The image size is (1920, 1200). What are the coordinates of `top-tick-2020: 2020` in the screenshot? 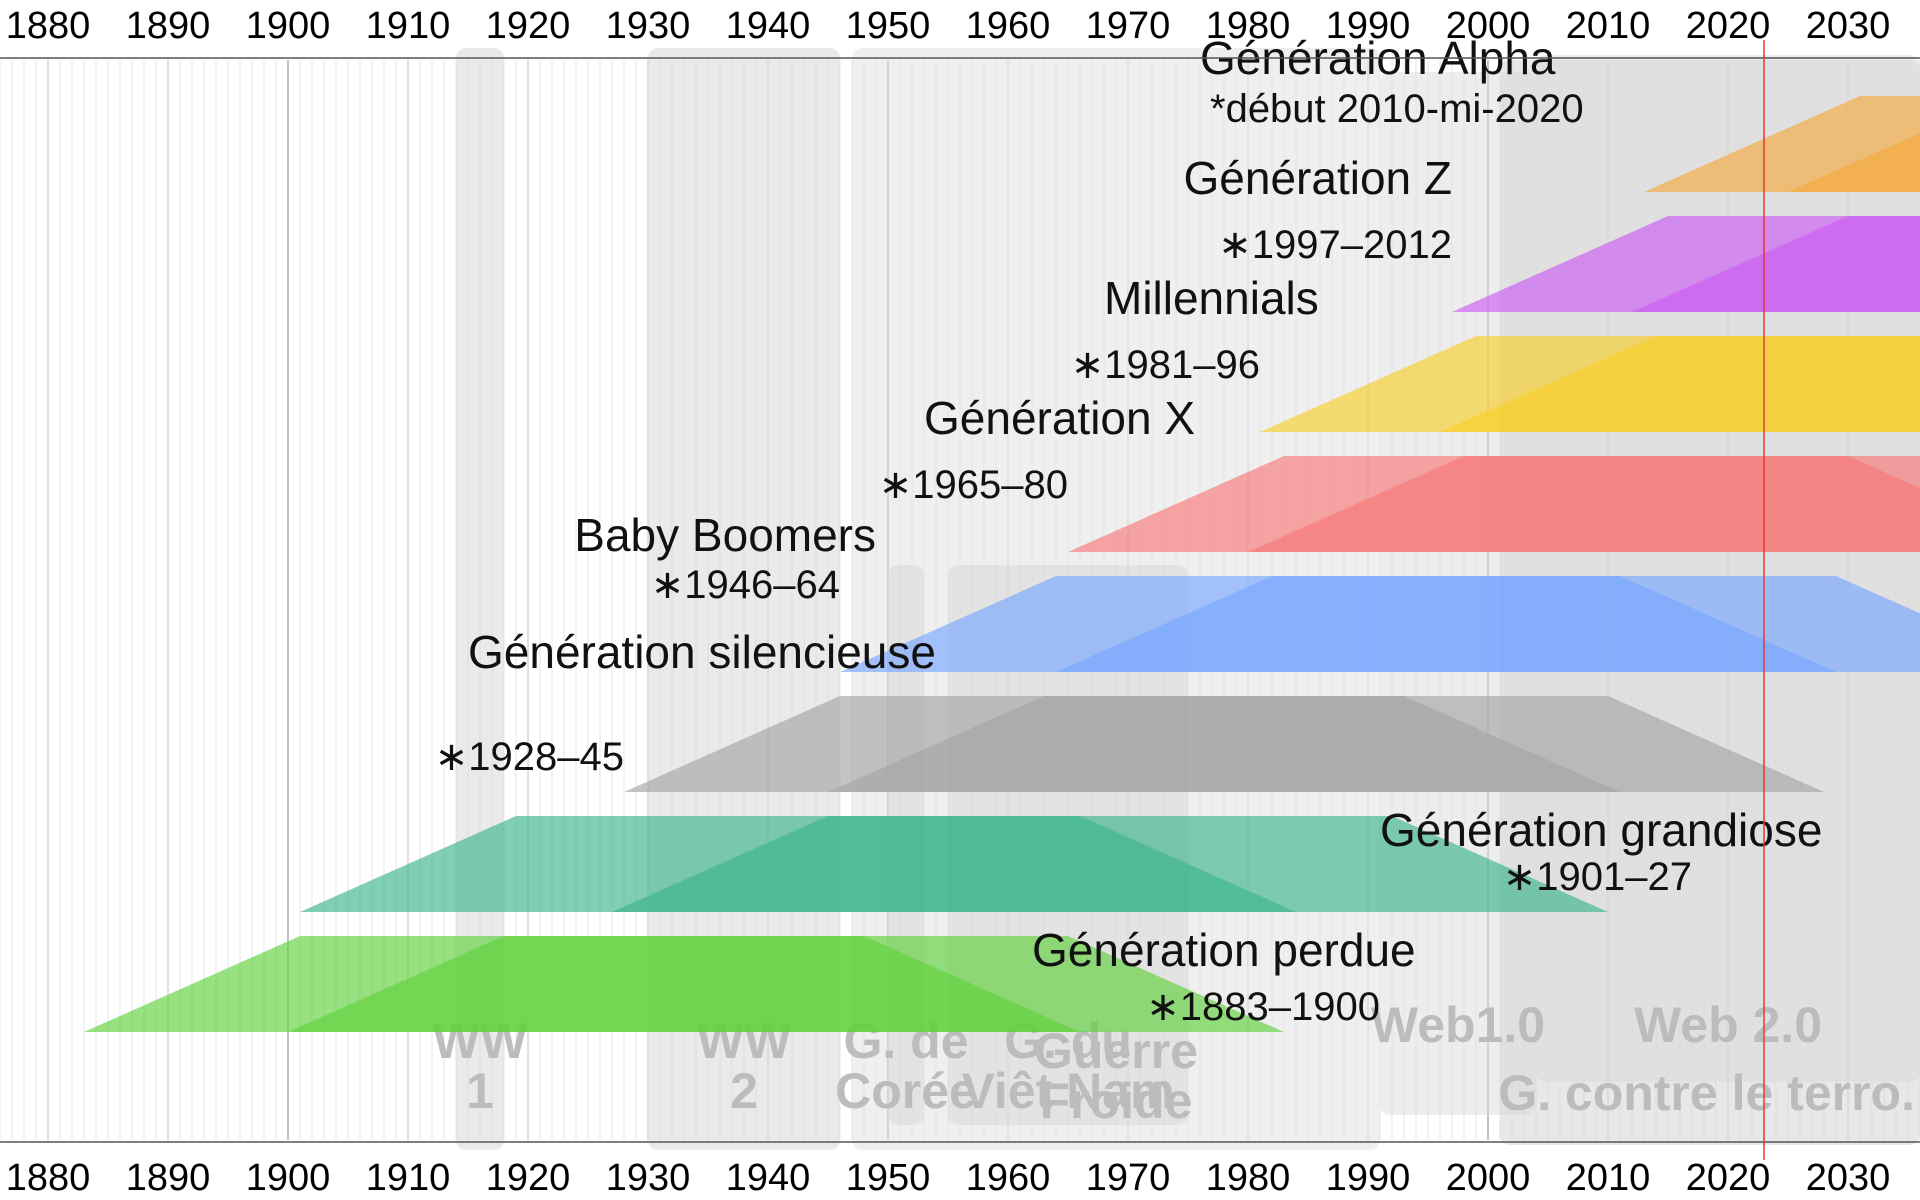 It's located at (1728, 26).